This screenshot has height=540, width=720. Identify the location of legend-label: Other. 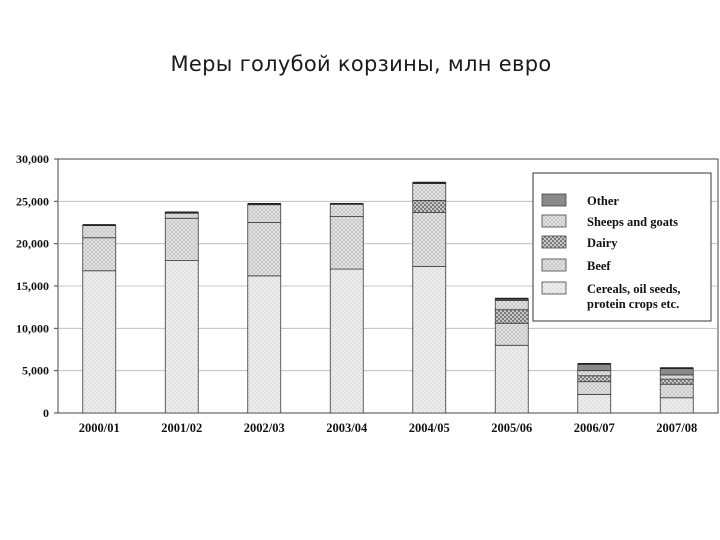
(603, 201).